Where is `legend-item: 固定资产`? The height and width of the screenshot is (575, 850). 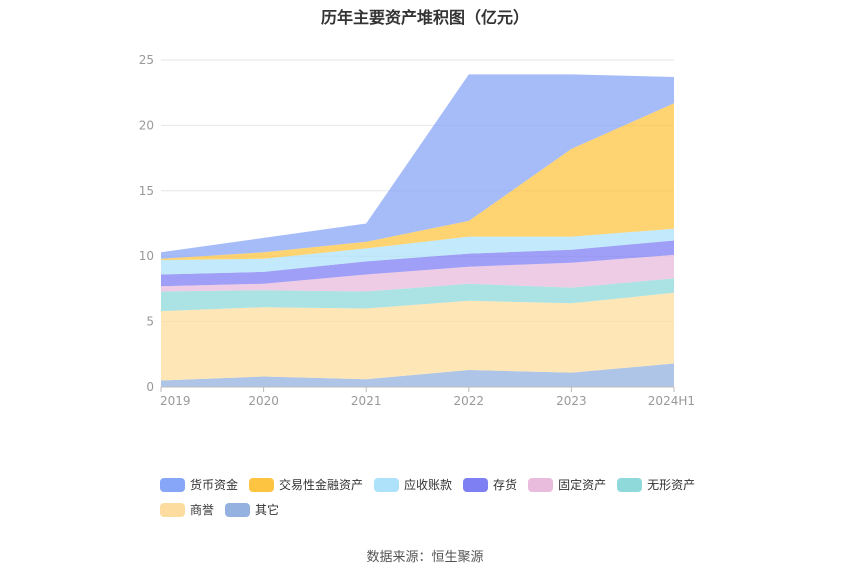 legend-item: 固定资产 is located at coordinates (567, 484).